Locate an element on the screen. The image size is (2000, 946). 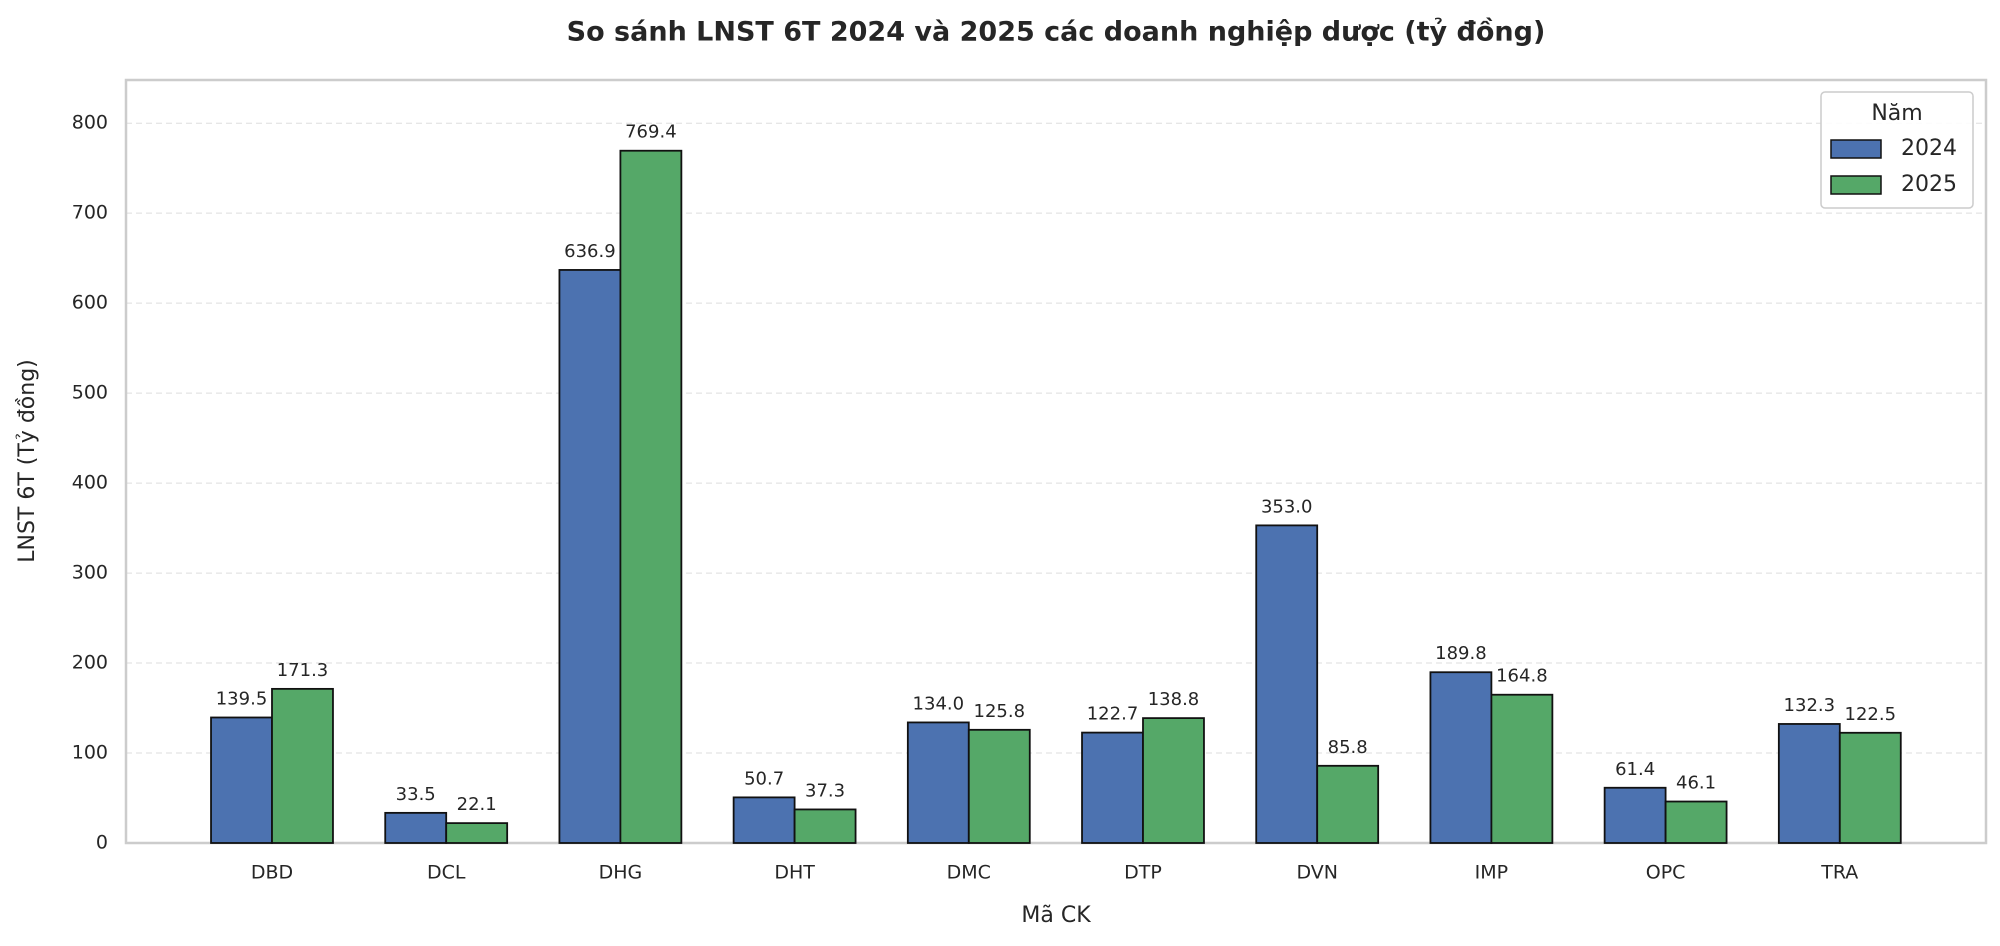
y-tick-label: 400 is located at coordinates (90, 483).